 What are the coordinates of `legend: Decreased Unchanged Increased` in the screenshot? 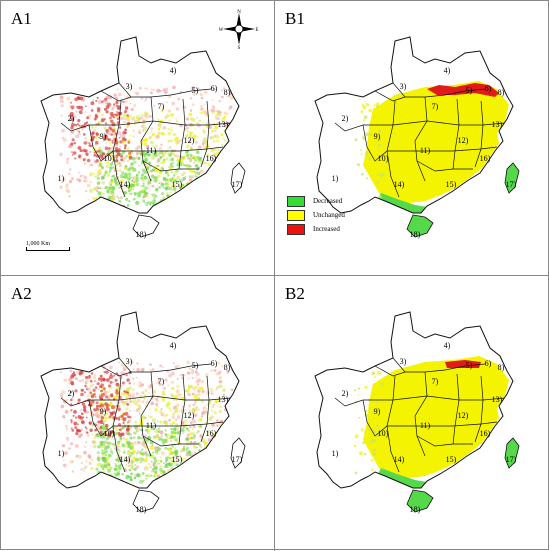 It's located at (316, 216).